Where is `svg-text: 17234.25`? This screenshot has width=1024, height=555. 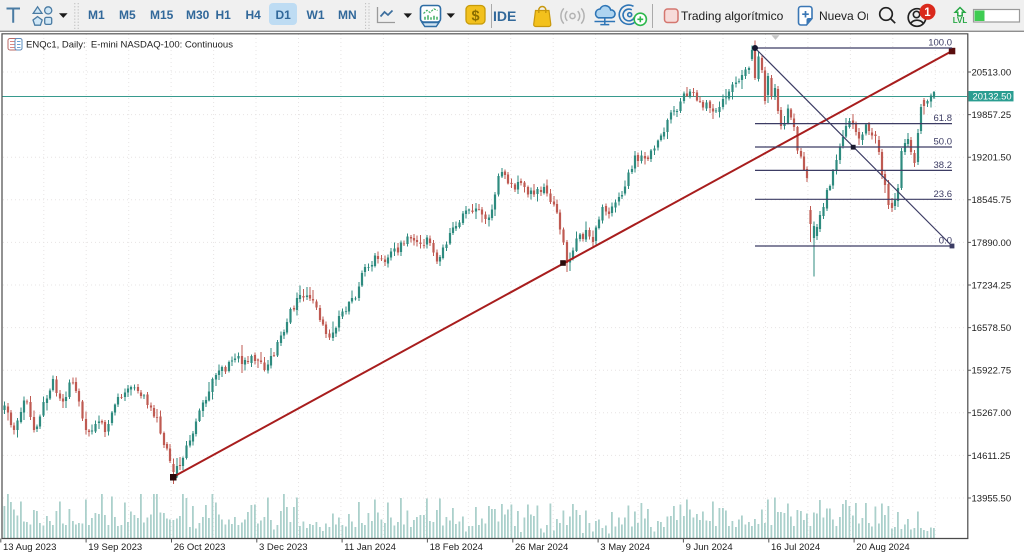 svg-text: 17234.25 is located at coordinates (992, 285).